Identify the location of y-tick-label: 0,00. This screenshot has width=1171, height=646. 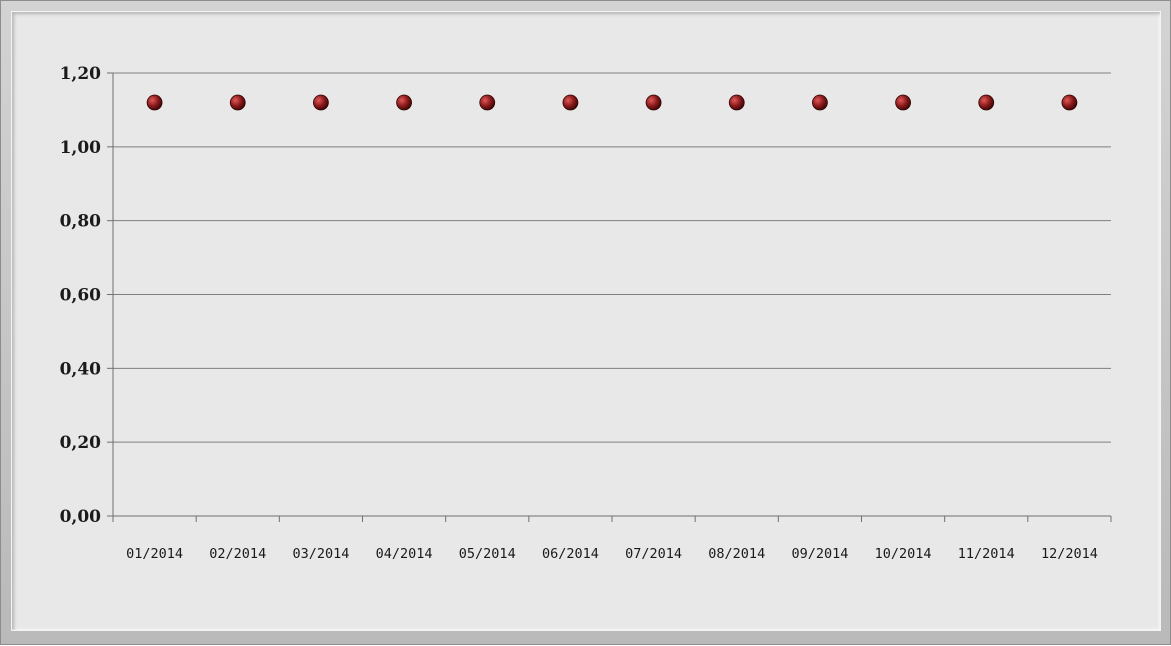
(81, 517).